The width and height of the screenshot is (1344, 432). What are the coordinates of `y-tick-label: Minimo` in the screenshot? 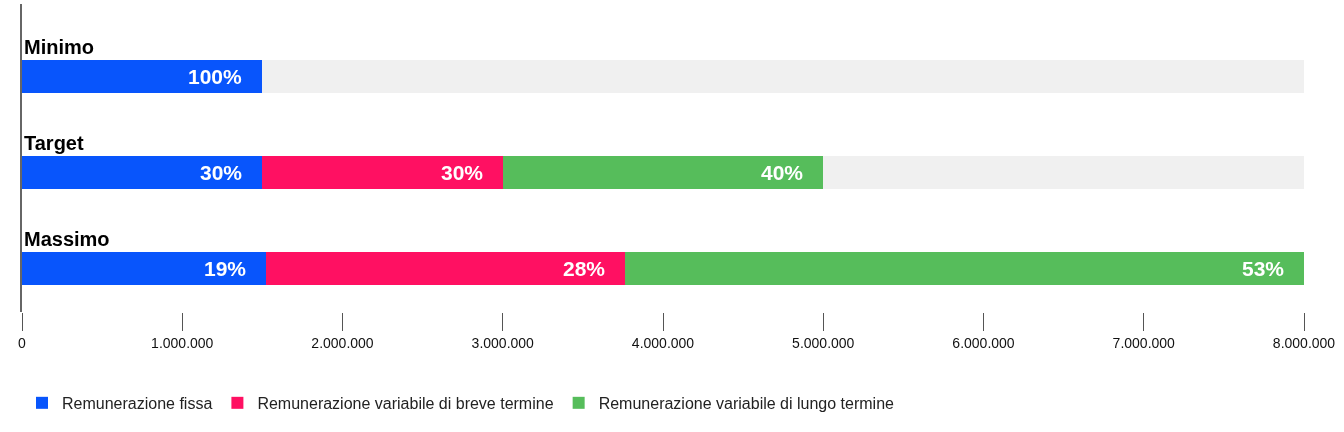 It's located at (59, 47).